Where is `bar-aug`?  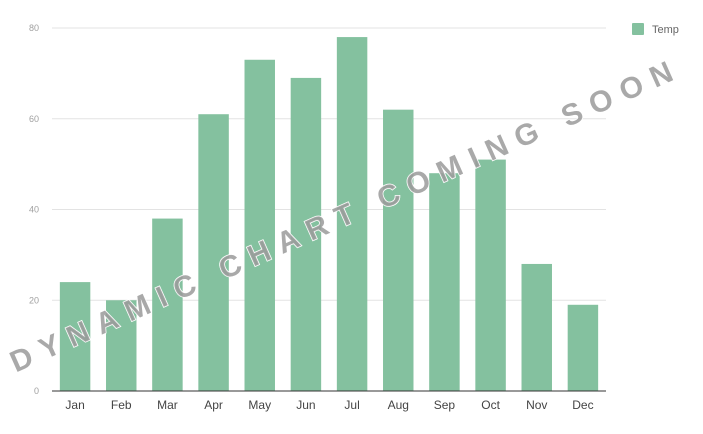 bar-aug is located at coordinates (398, 250).